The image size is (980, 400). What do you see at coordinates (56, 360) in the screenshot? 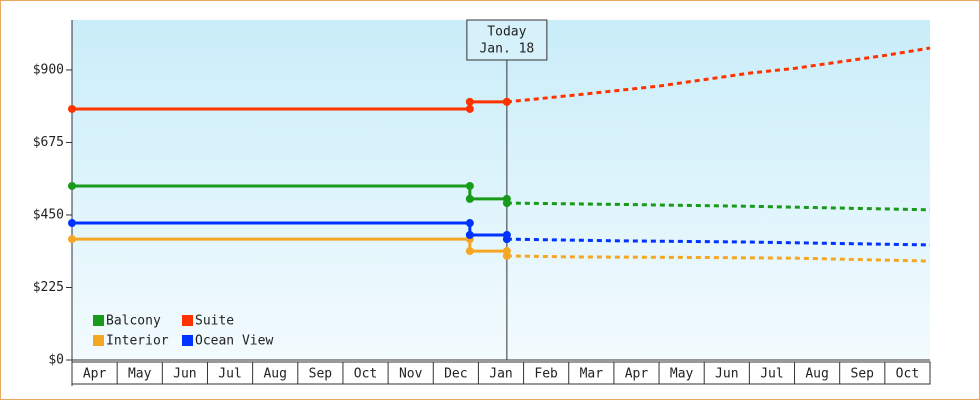
I see `y-tick-label: $0` at bounding box center [56, 360].